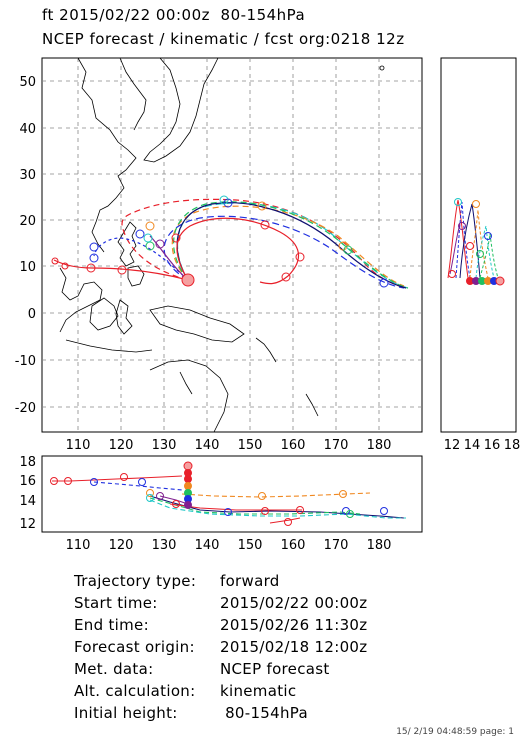 This screenshot has height=752, width=532. What do you see at coordinates (472, 445) in the screenshot?
I see `side-x-tick-label: 14` at bounding box center [472, 445].